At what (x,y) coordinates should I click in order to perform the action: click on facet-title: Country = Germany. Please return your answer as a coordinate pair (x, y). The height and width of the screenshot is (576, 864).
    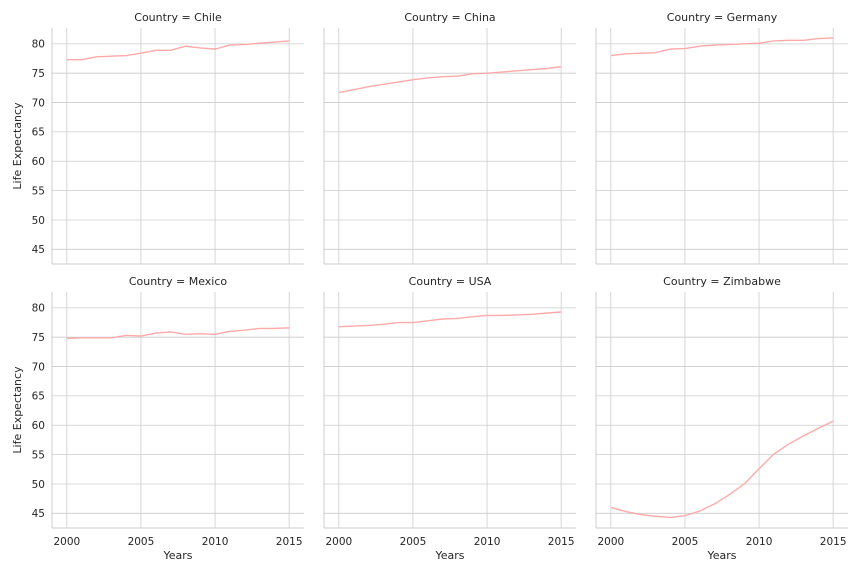
    Looking at the image, I should click on (722, 17).